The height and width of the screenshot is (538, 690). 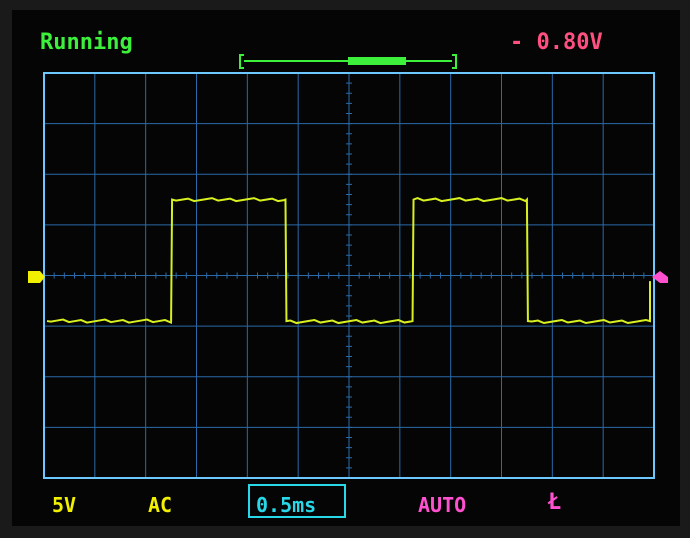 I want to click on run-status-label: Running, so click(x=86, y=42).